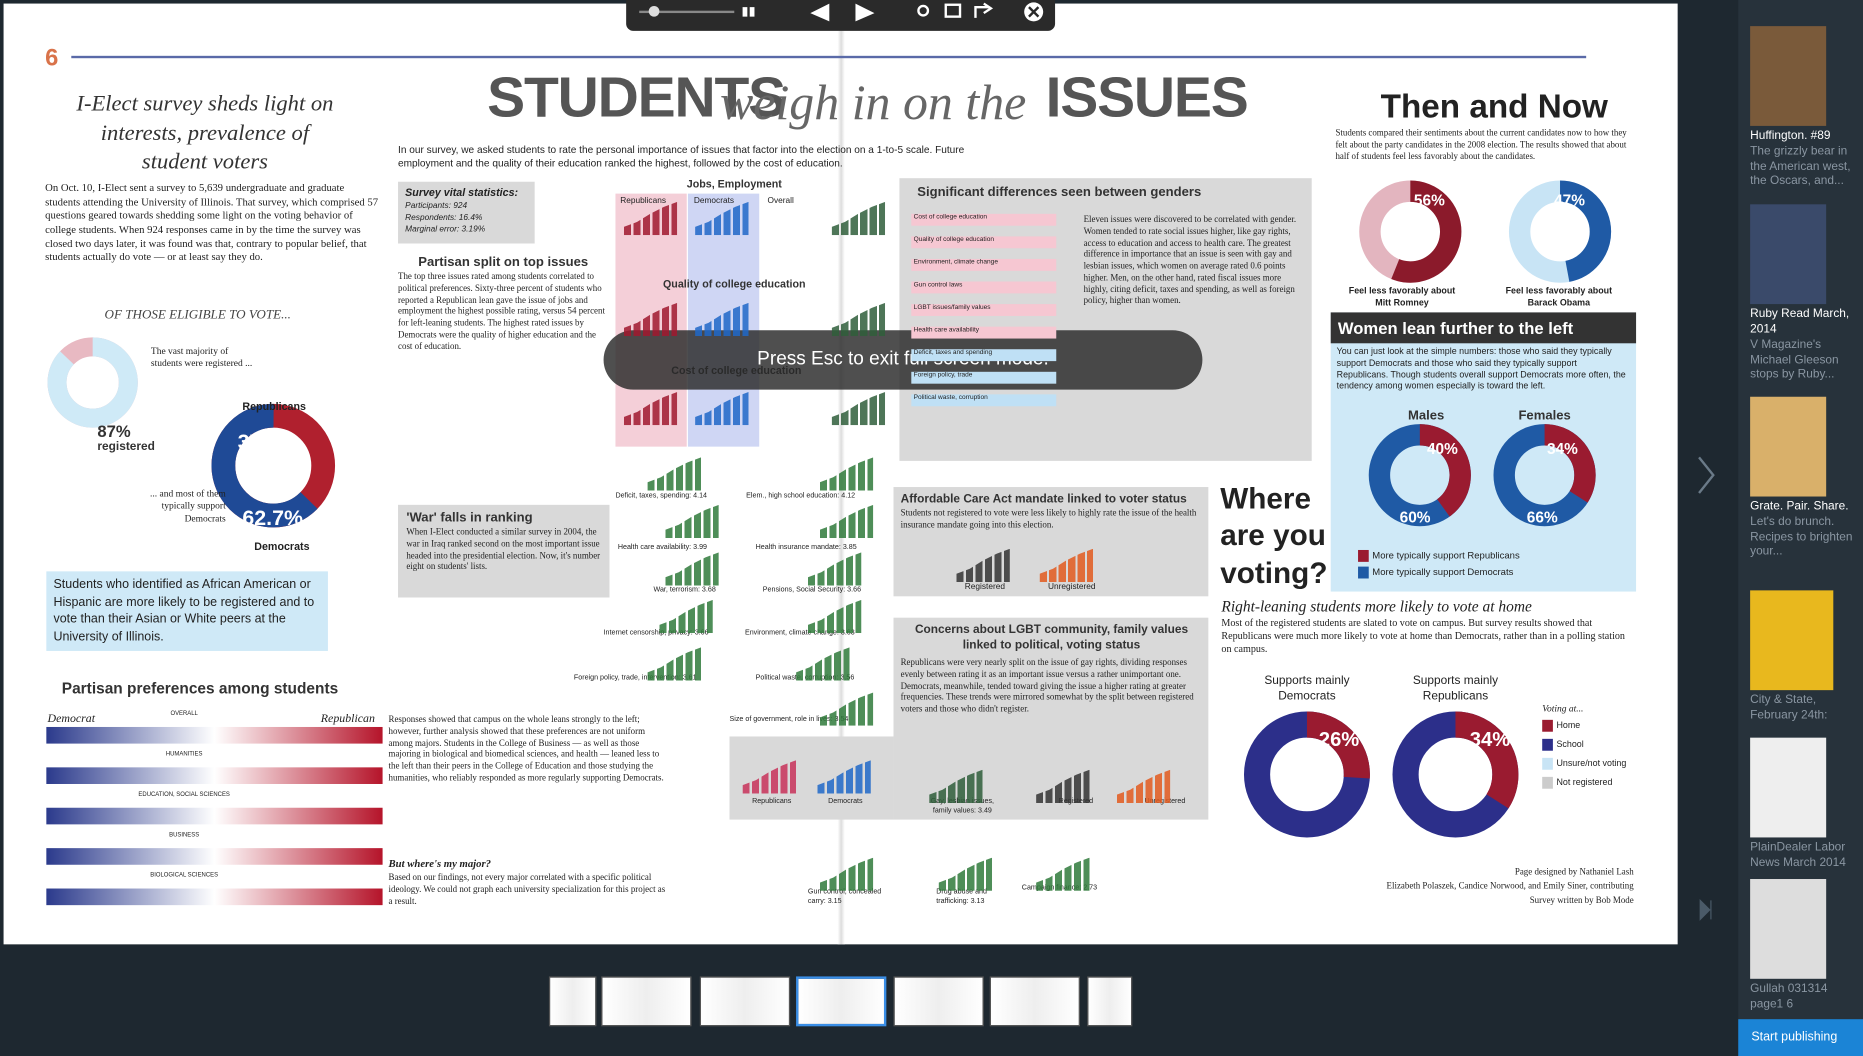 This screenshot has width=1863, height=1056. Describe the element at coordinates (1071, 587) in the screenshot. I see `aca-group: Unregistered` at that location.